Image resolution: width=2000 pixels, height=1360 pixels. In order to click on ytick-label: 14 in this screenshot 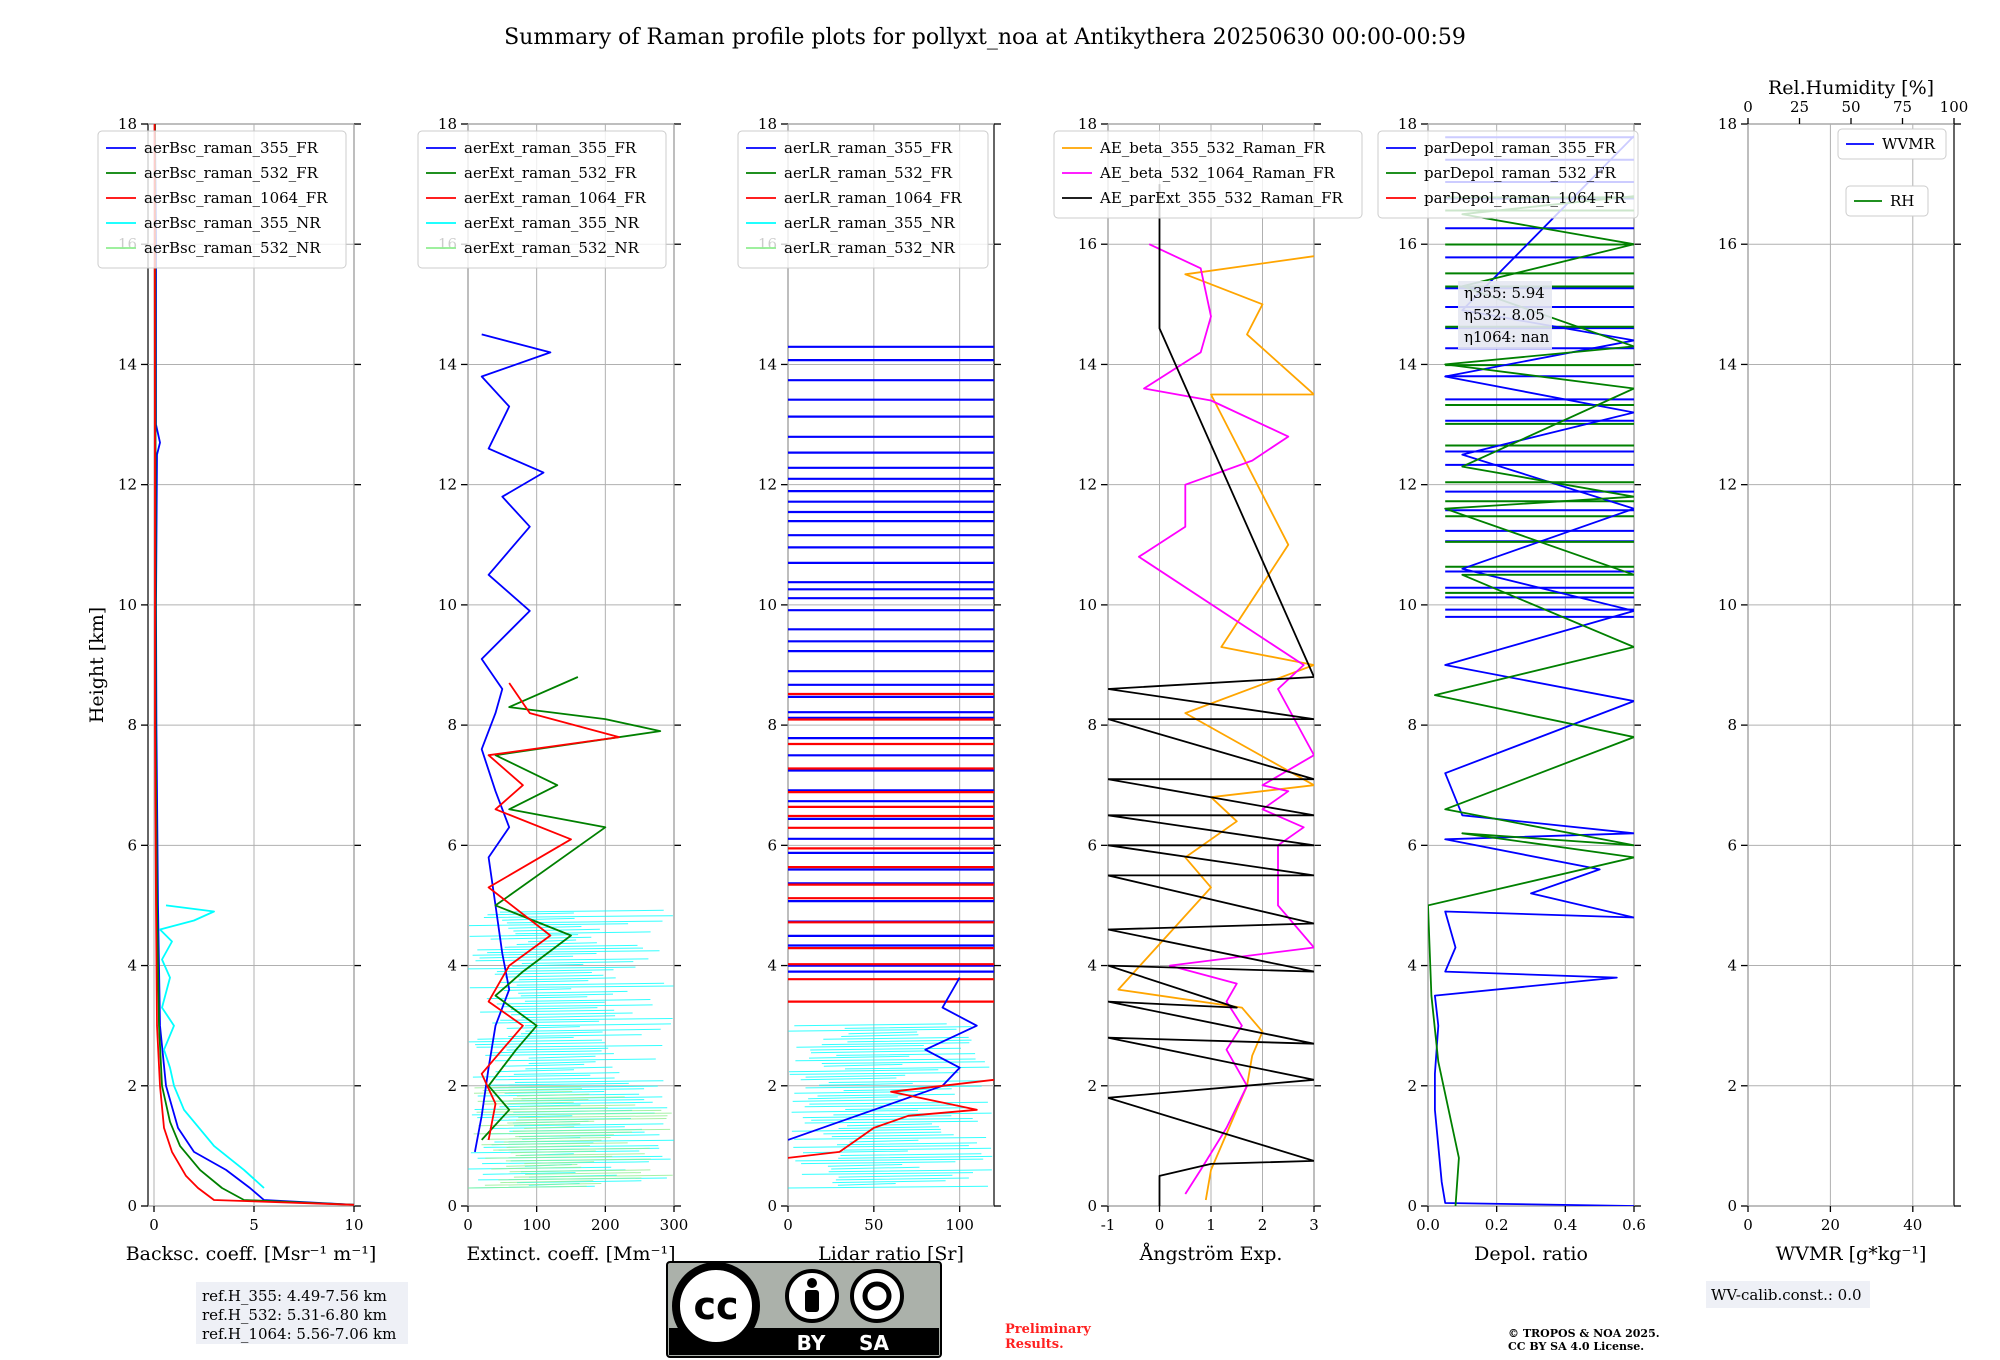, I will do `click(767, 364)`.